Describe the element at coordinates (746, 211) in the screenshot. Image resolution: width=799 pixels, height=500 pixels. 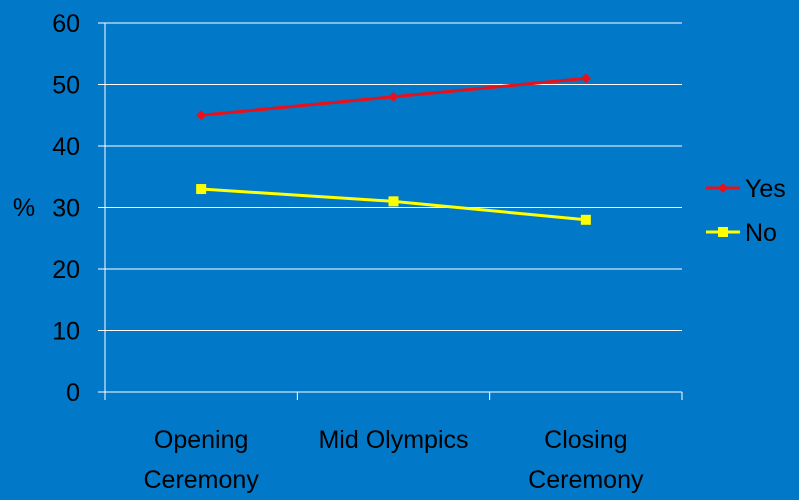
I see `legend: Yes No` at that location.